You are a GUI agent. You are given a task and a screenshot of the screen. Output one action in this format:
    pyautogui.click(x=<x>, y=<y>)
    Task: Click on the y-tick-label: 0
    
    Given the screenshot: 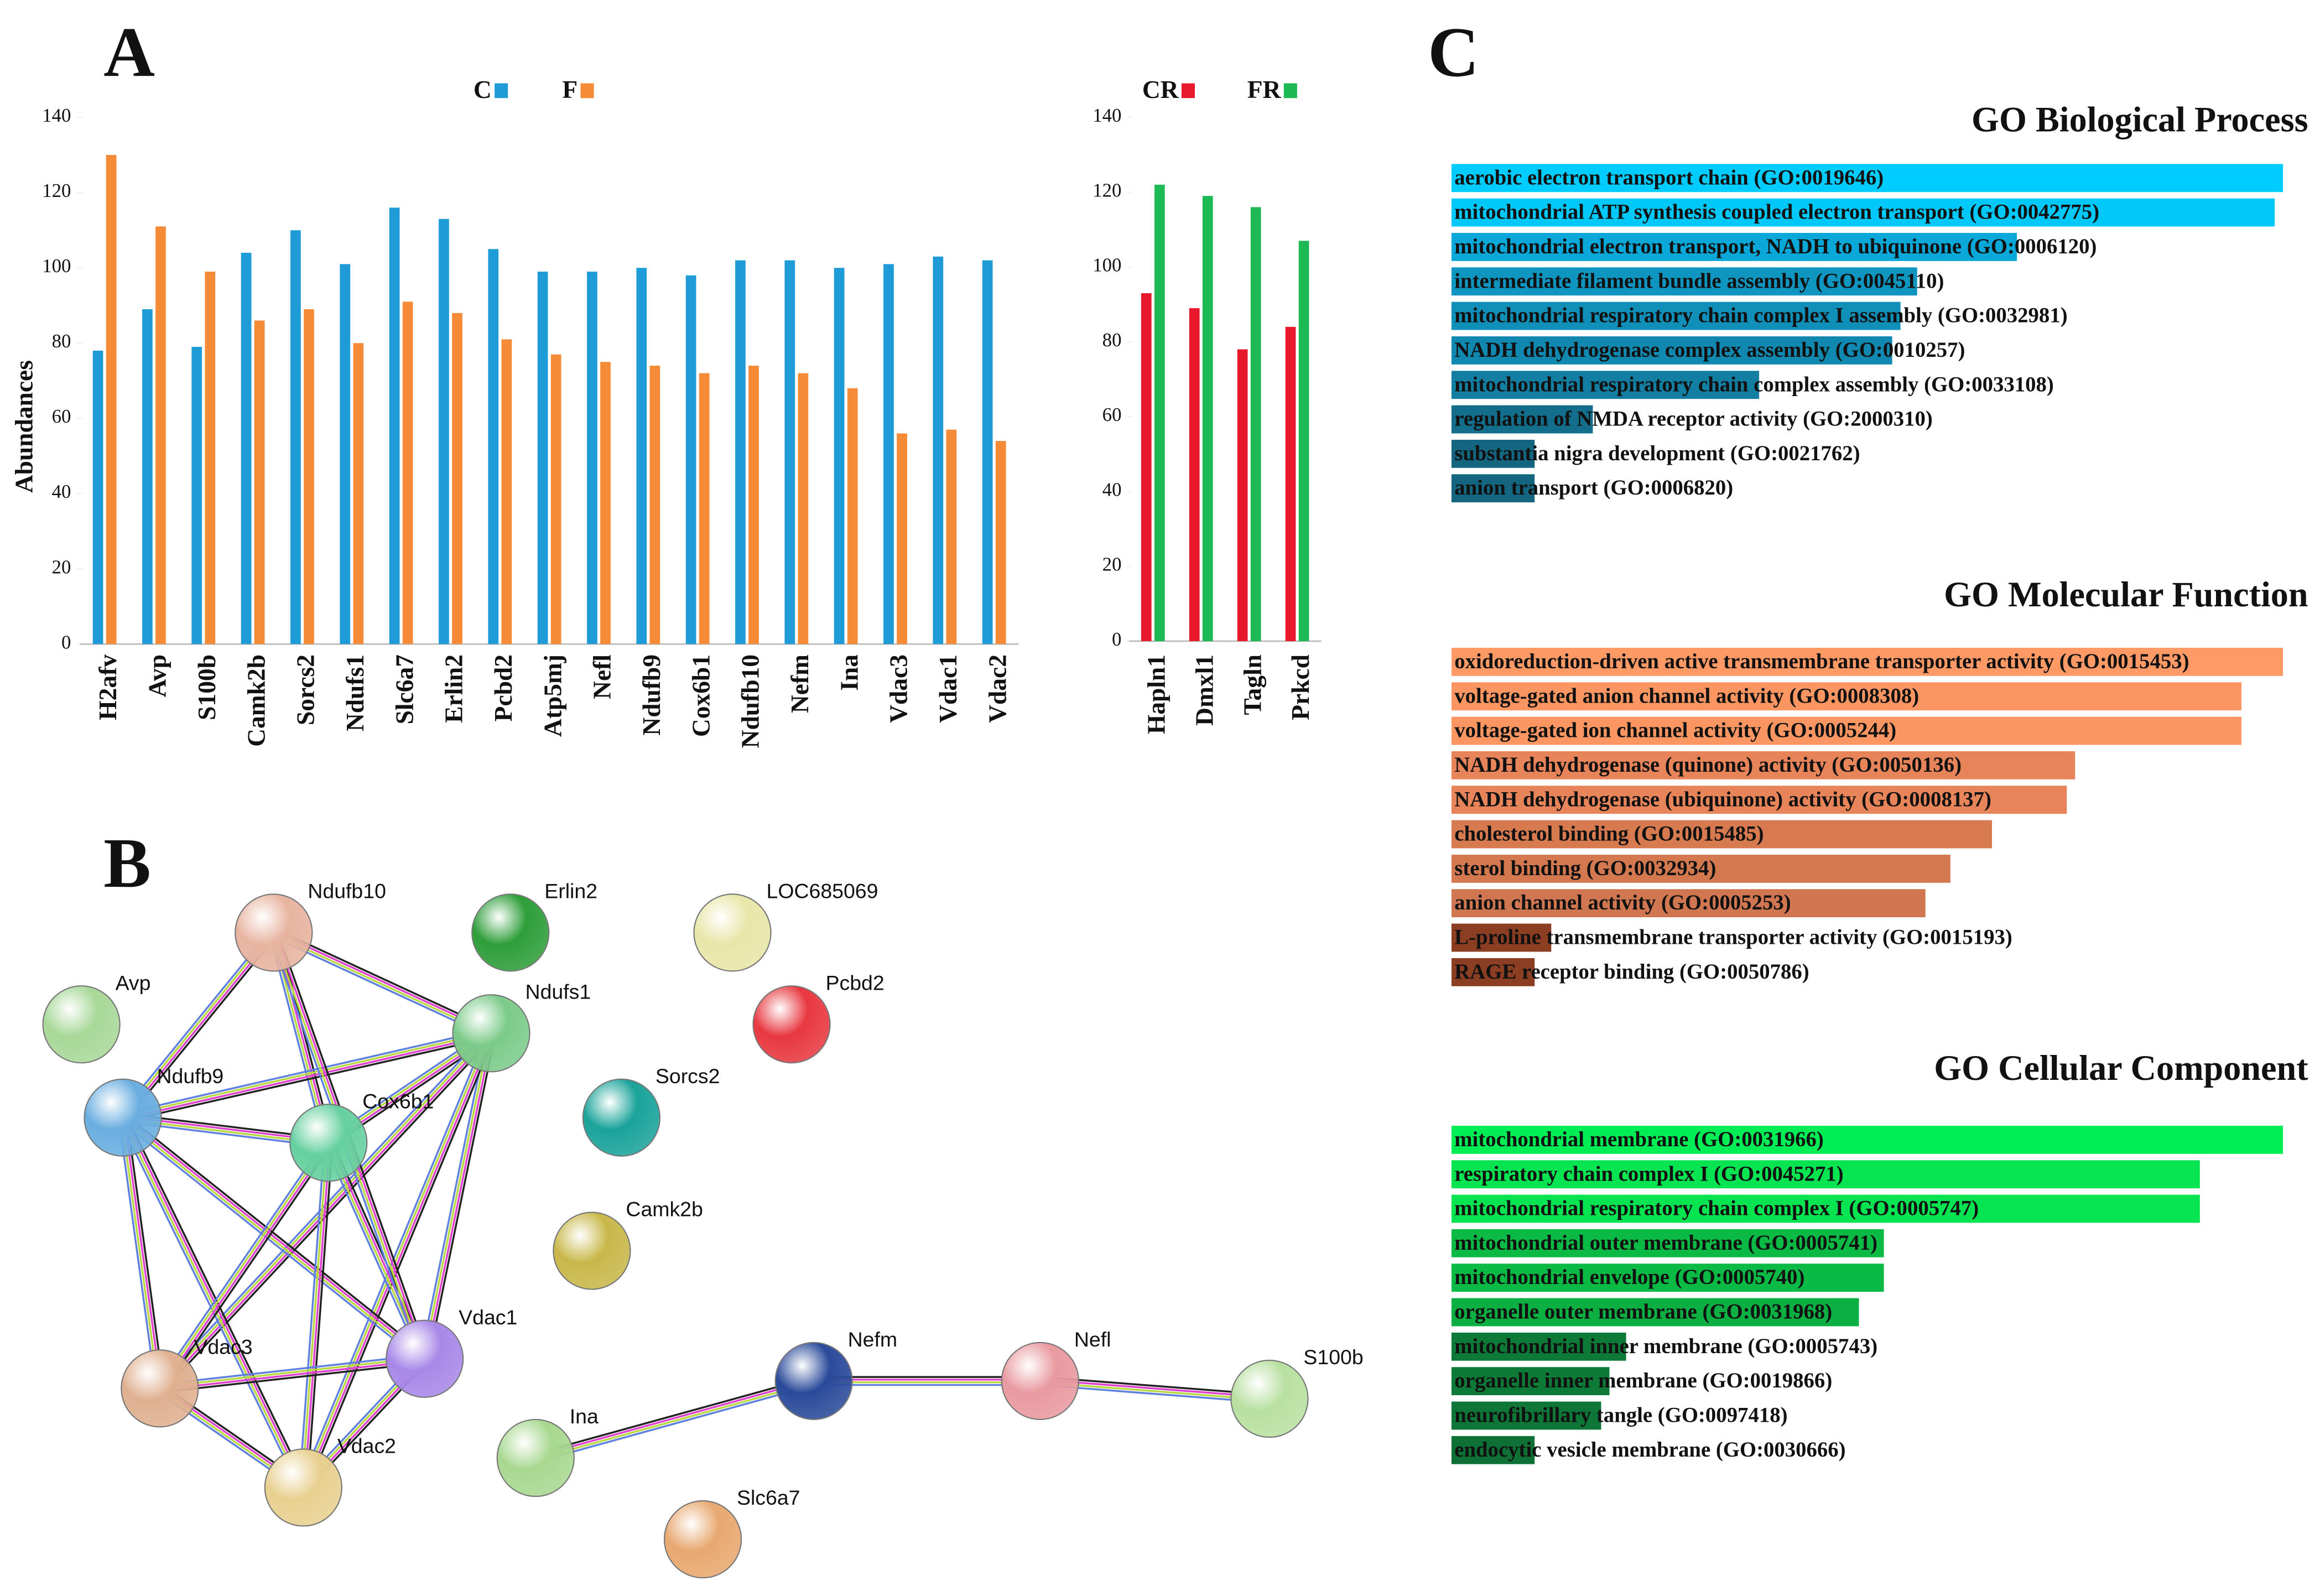 What is the action you would take?
    pyautogui.click(x=66, y=642)
    